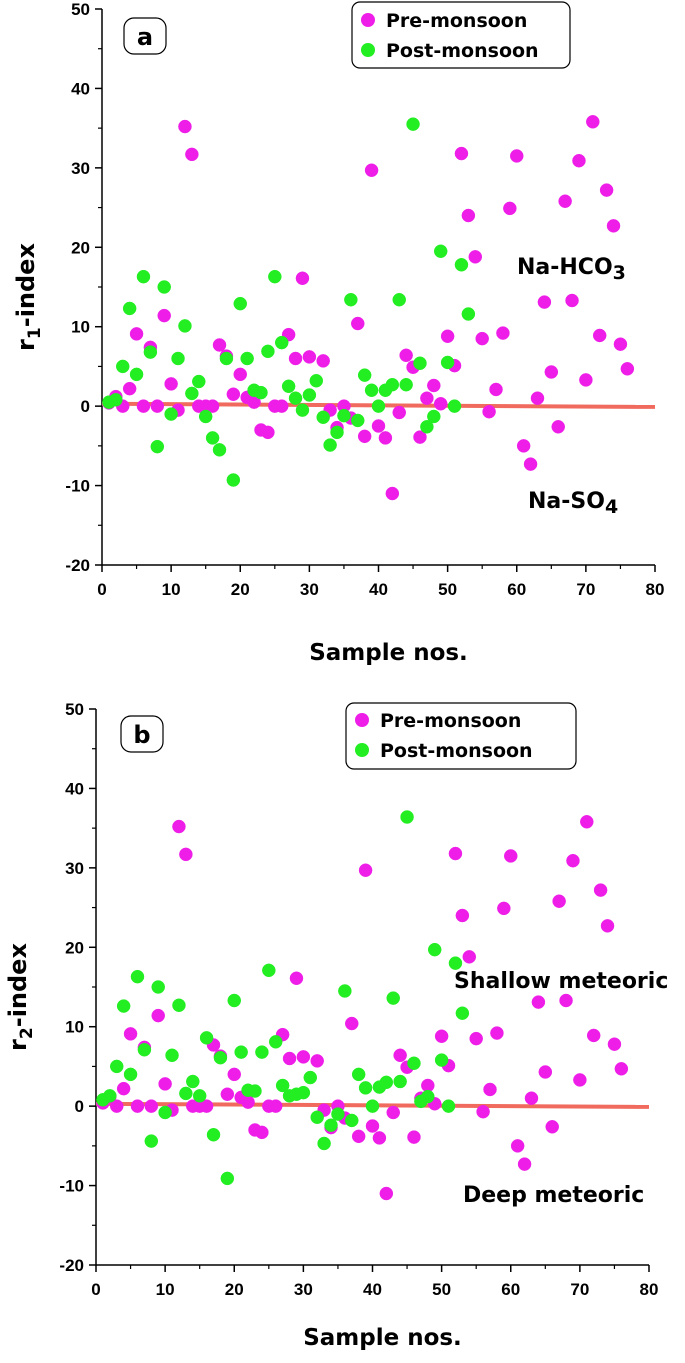 The image size is (685, 1363). I want to click on x-tick-label: 10, so click(171, 589).